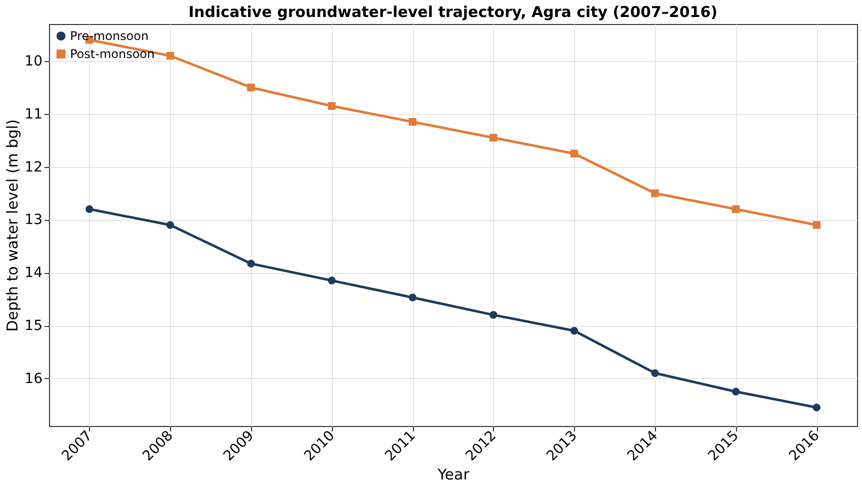  Describe the element at coordinates (109, 36) in the screenshot. I see `legend-label: Pre-monsoon` at that location.